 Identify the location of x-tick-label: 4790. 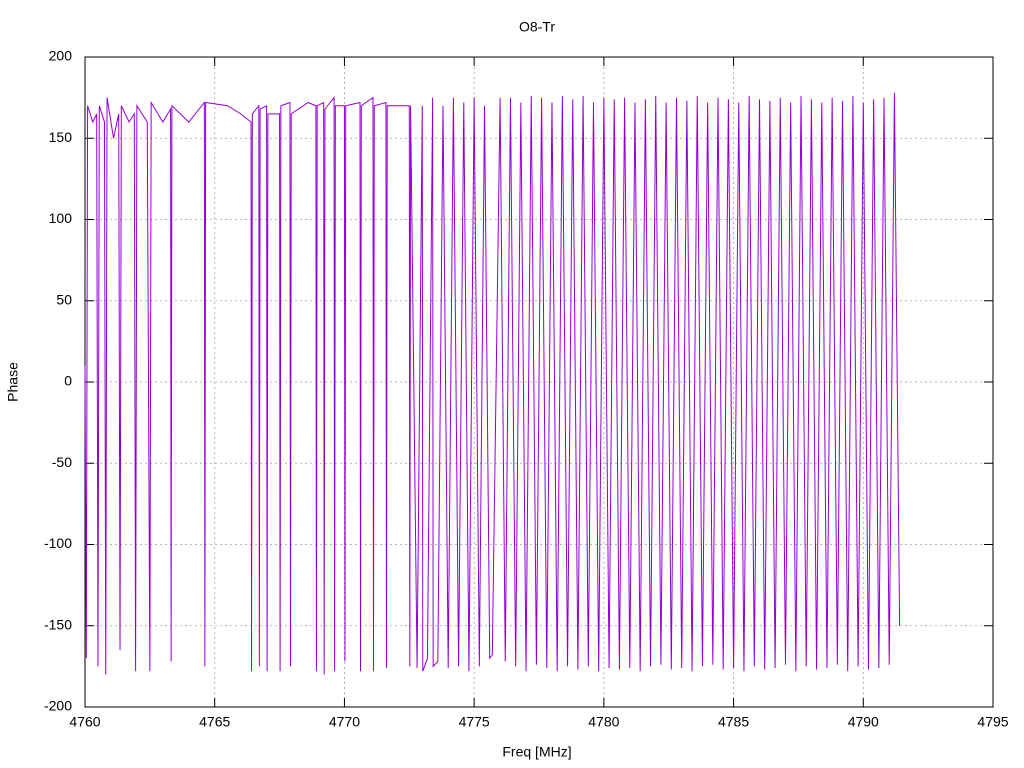
(863, 722).